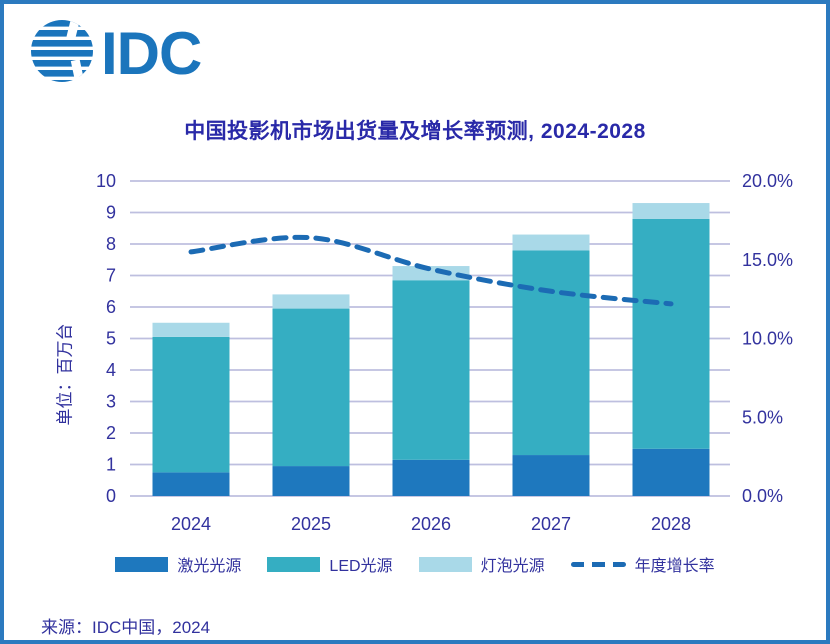 This screenshot has width=830, height=644. I want to click on legend-item-1: 激光光源, so click(178, 564).